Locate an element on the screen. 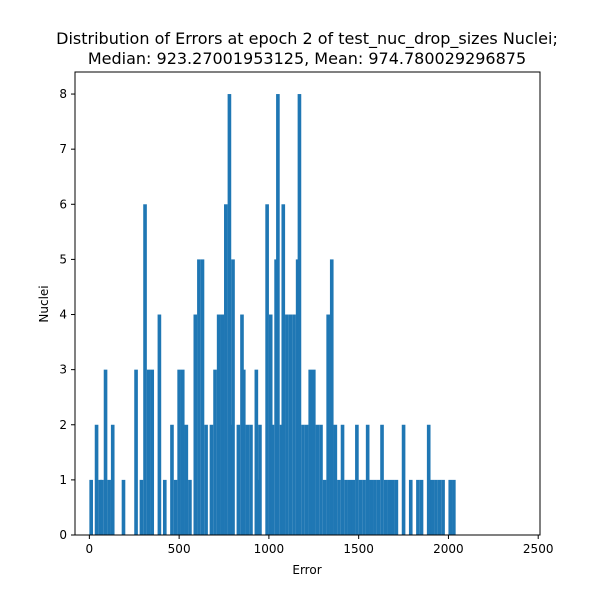 The height and width of the screenshot is (600, 600). x-tick-label: 2500 is located at coordinates (538, 549).